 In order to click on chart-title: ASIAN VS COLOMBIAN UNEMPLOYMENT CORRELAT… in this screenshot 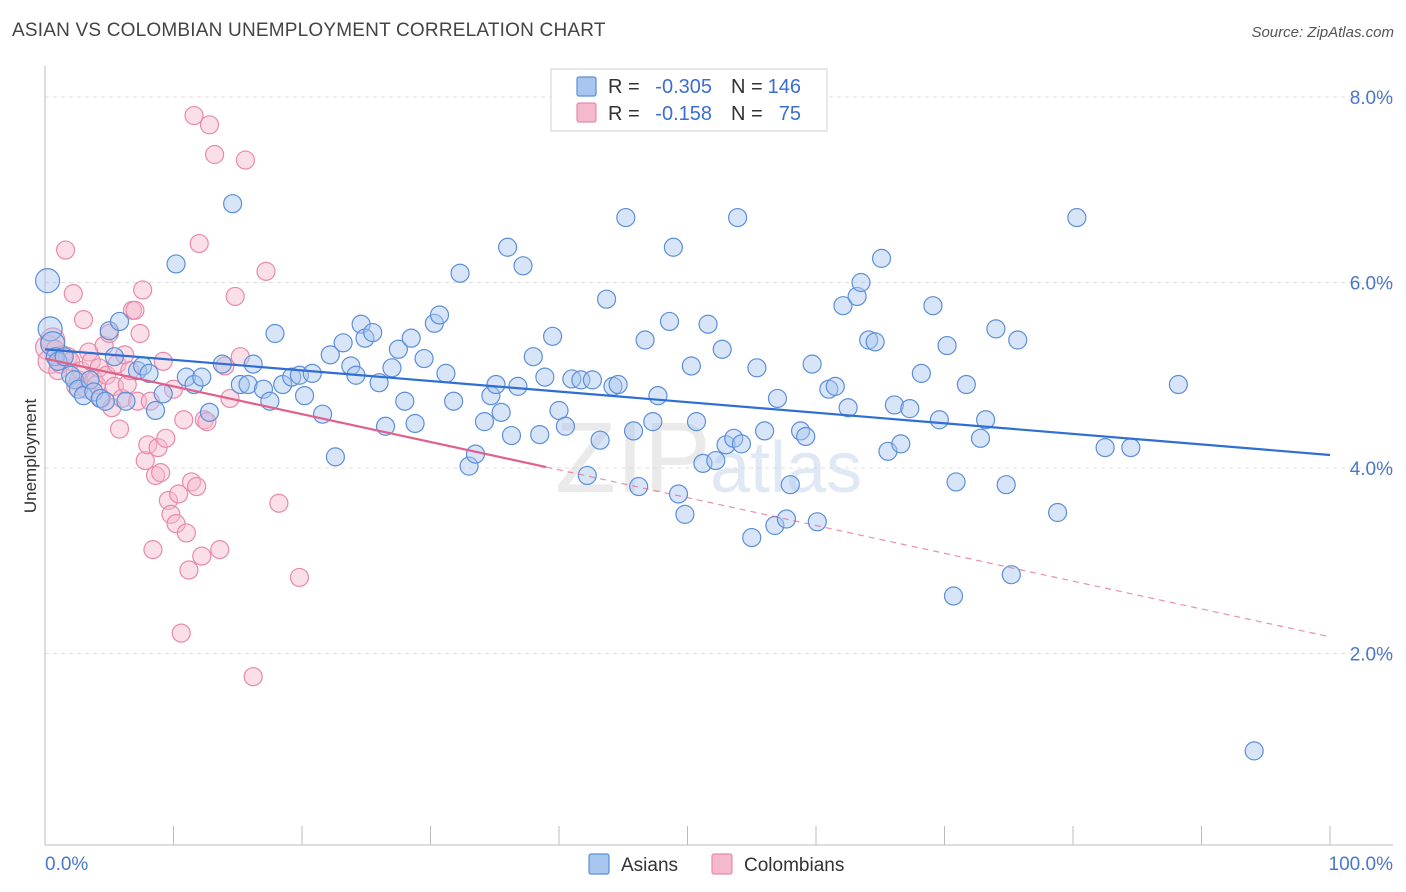, I will do `click(309, 30)`.